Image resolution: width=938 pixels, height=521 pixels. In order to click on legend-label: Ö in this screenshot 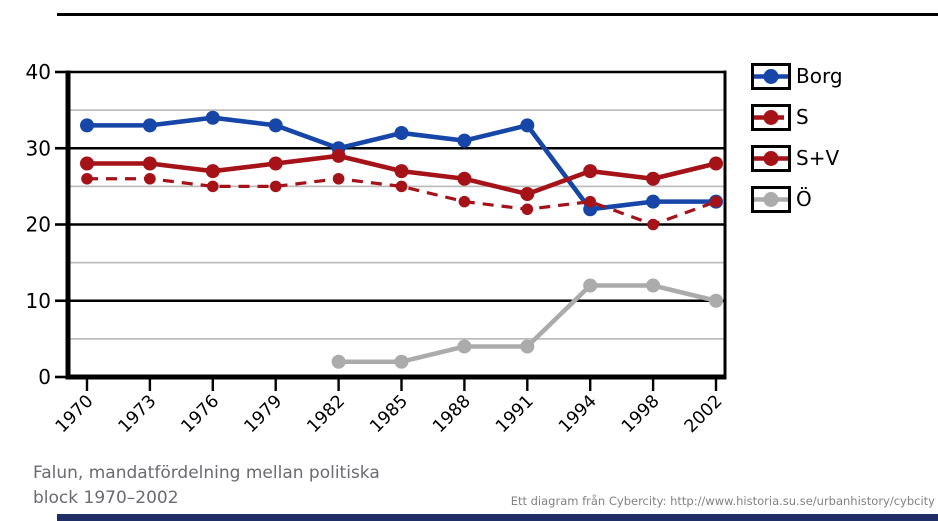, I will do `click(804, 199)`.